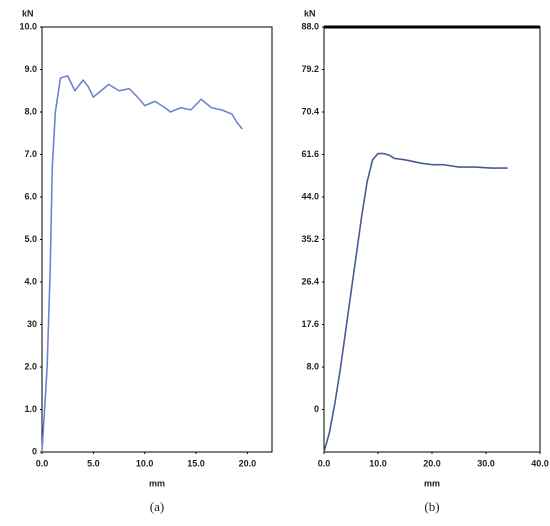 Image resolution: width=550 pixels, height=526 pixels. What do you see at coordinates (30, 154) in the screenshot?
I see `y-tick-label: 7.0` at bounding box center [30, 154].